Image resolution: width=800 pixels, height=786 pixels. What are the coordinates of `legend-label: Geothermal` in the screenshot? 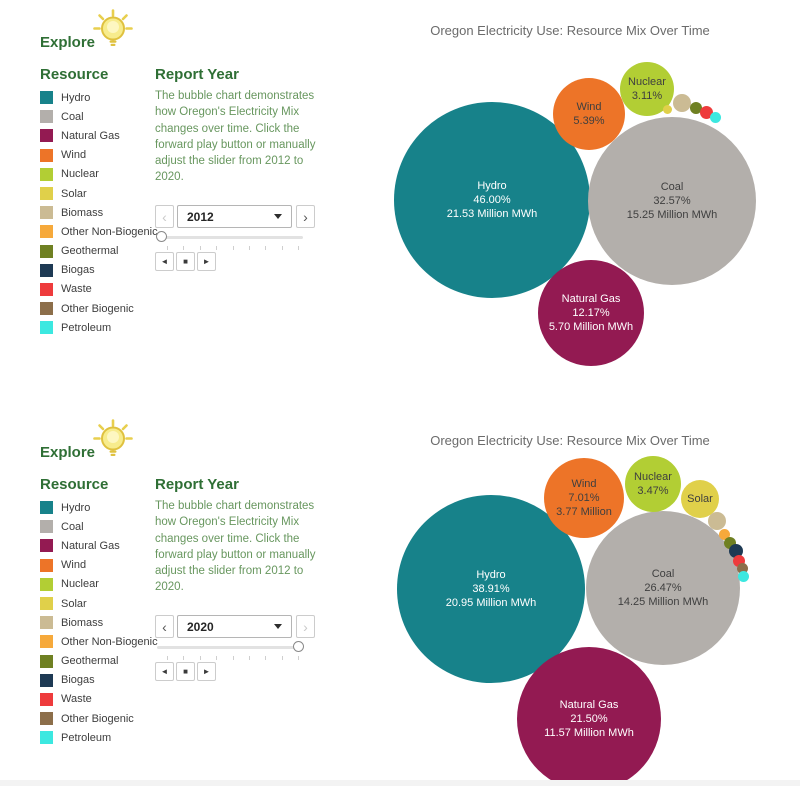 It's located at (90, 251).